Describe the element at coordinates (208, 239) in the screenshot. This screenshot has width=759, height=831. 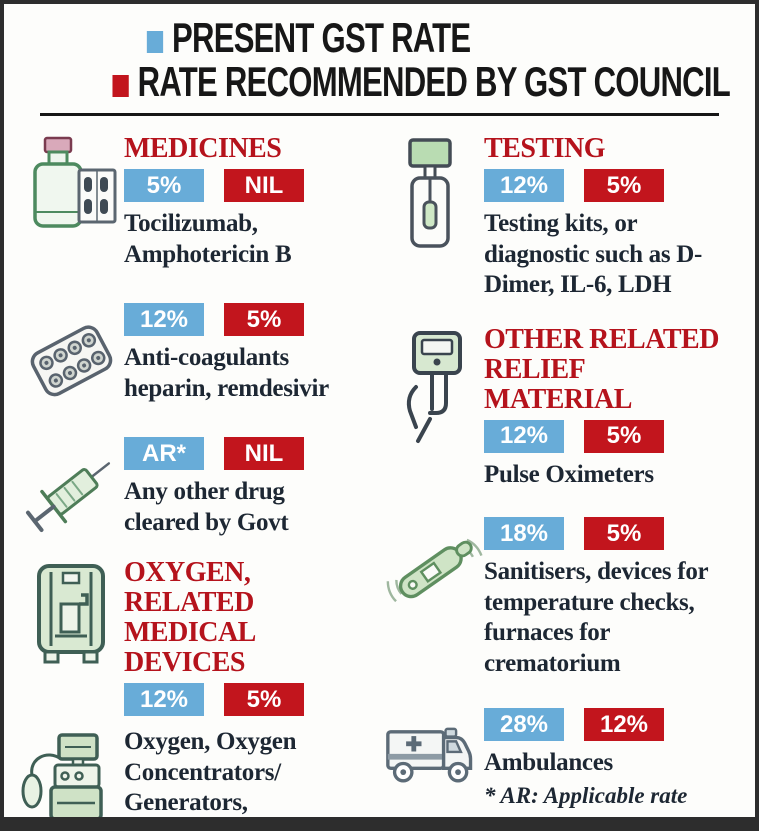
I see `item-description: Tocilizumab, Amphotericin B` at that location.